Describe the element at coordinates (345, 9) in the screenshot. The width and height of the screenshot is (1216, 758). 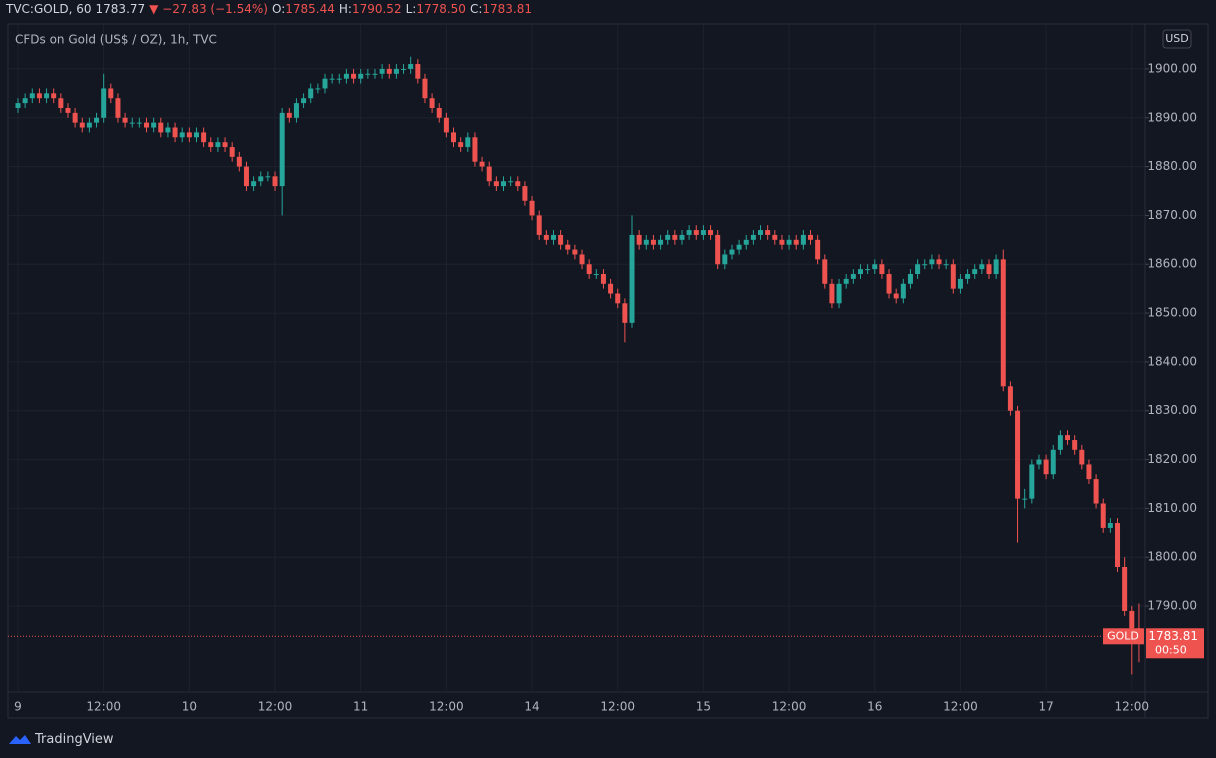
I see `h-label: H:` at that location.